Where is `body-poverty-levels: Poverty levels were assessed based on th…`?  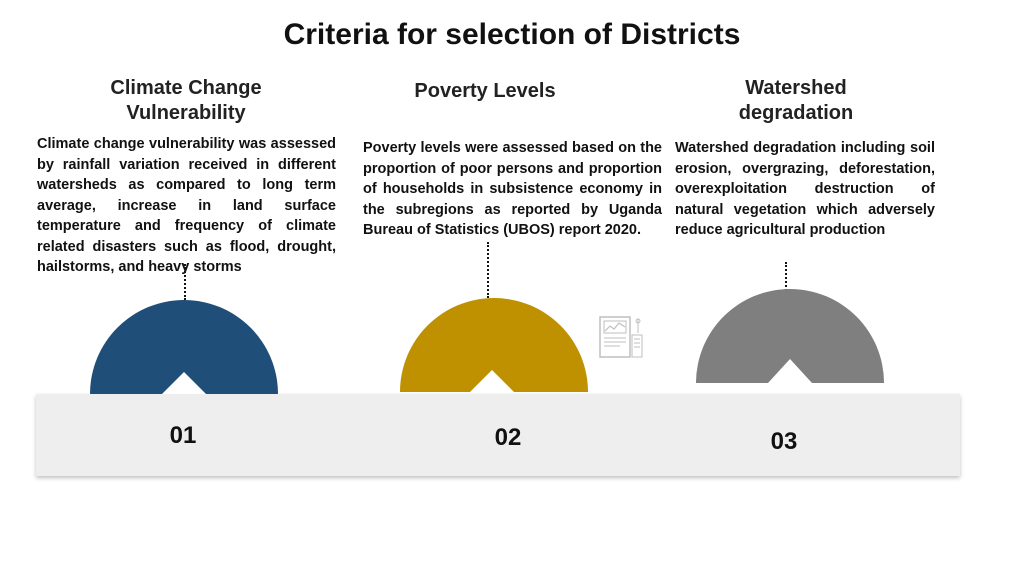 body-poverty-levels: Poverty levels were assessed based on th… is located at coordinates (512, 189).